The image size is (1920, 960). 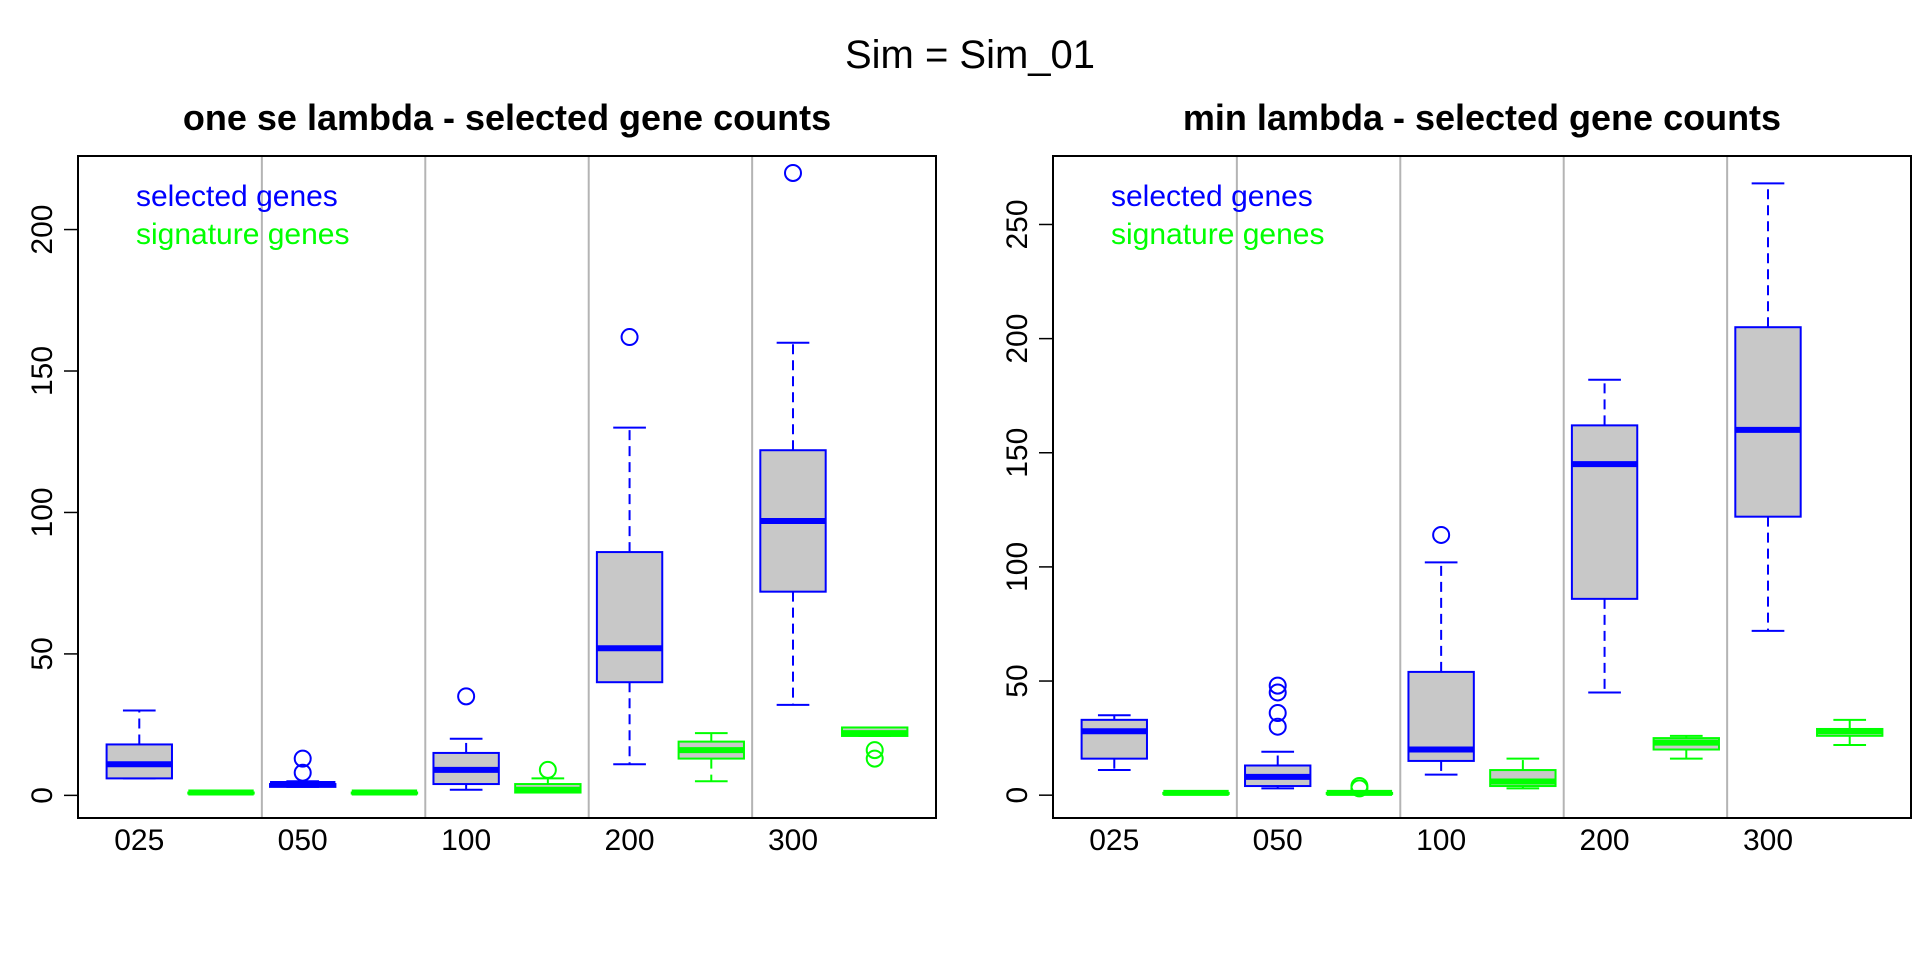 I want to click on y-tick-label: 250, so click(x=1017, y=224).